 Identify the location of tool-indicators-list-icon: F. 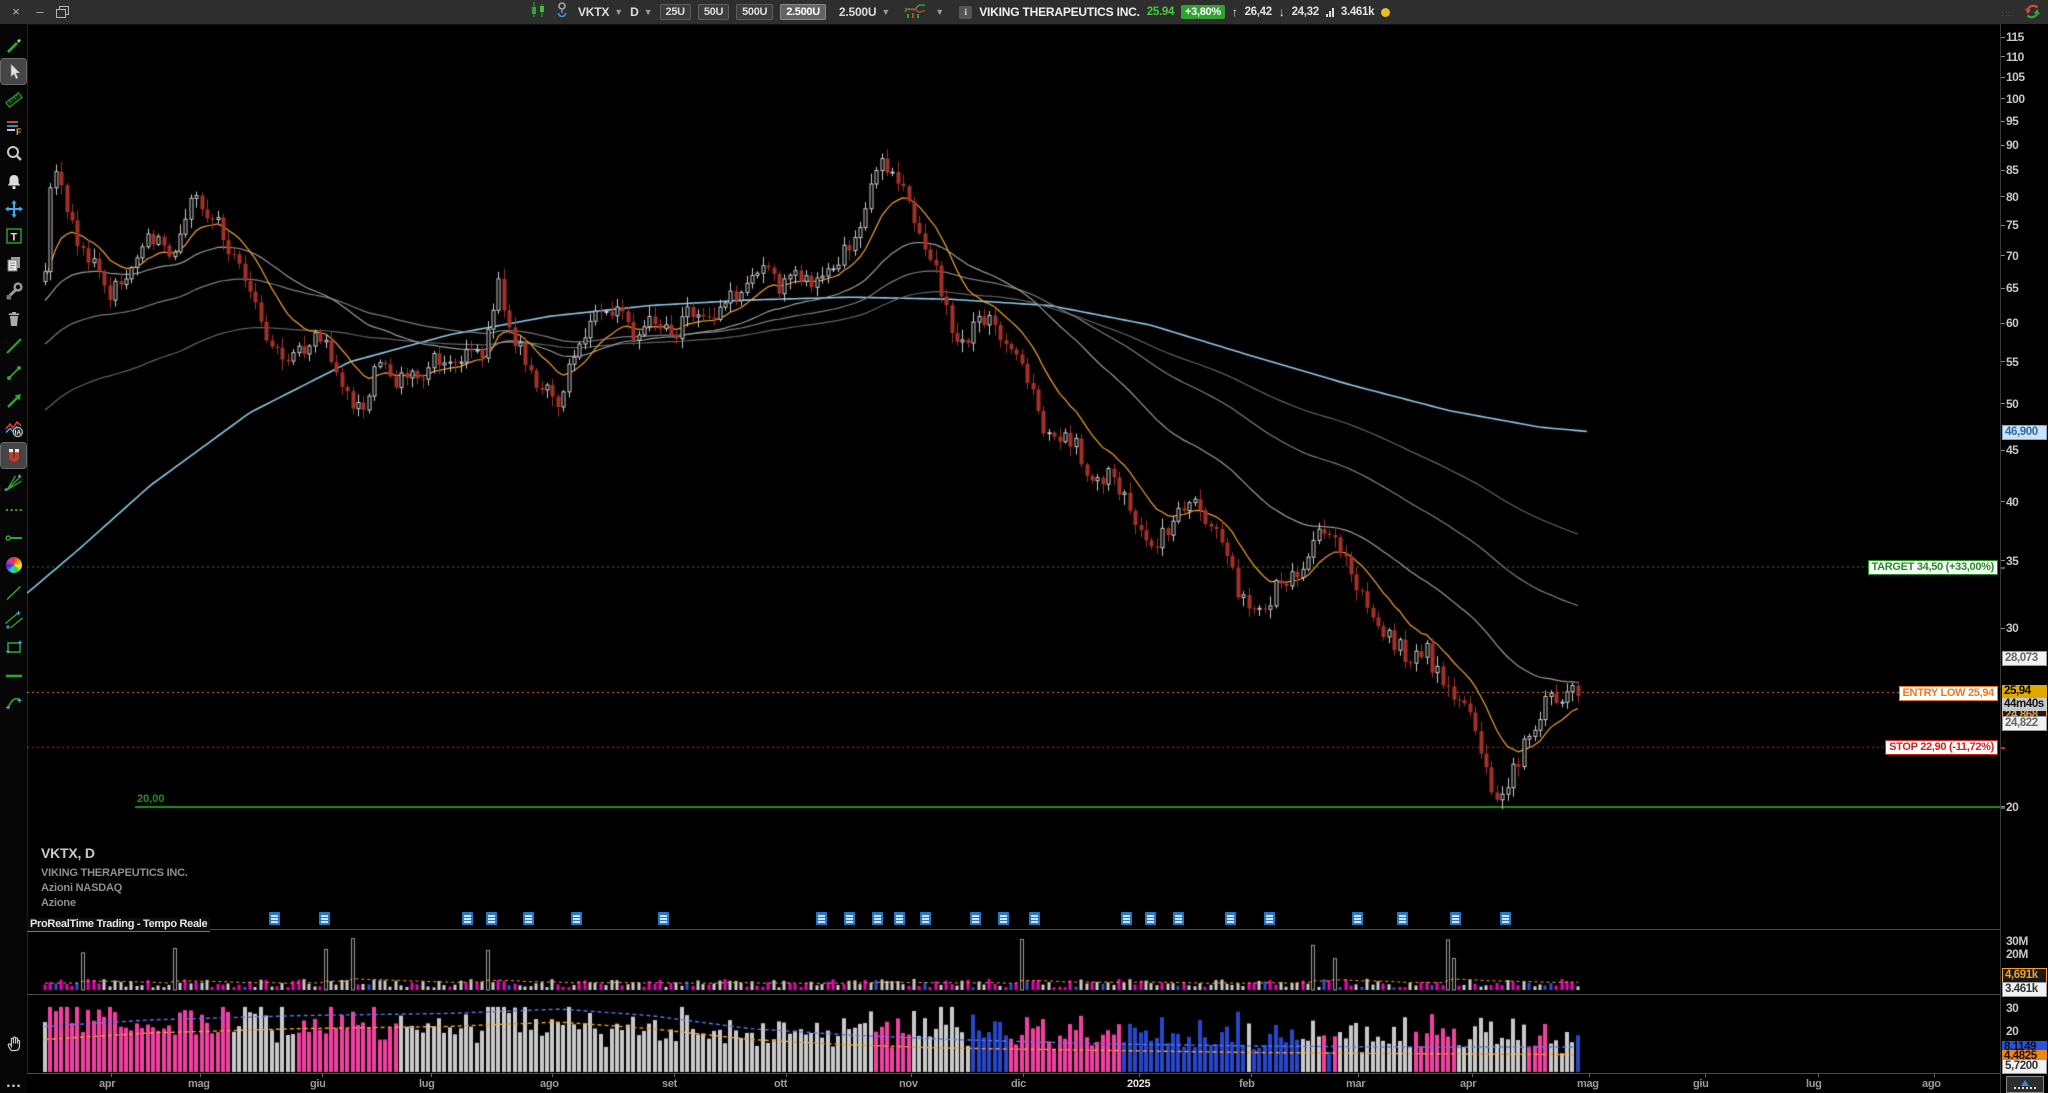
(13, 126).